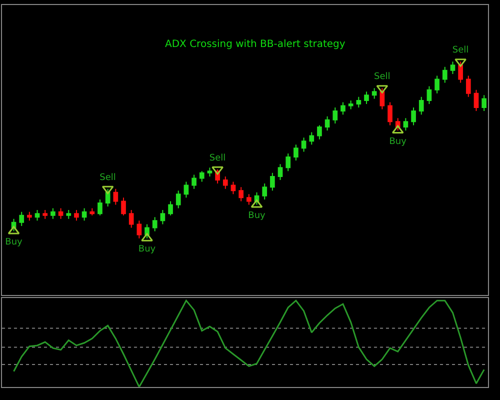  What do you see at coordinates (255, 44) in the screenshot?
I see `chart-title: ADX Crossing with BB-alert strategy` at bounding box center [255, 44].